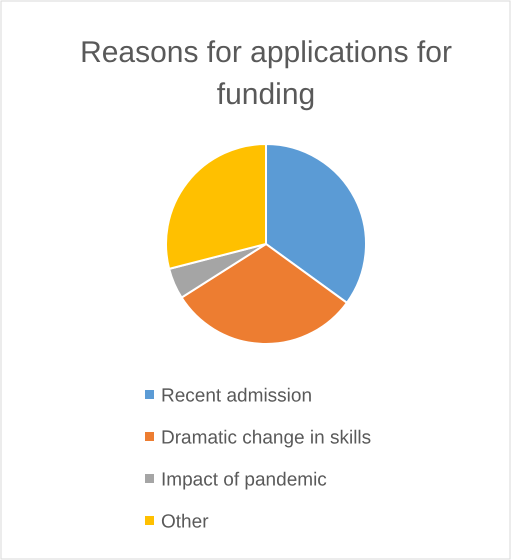 This screenshot has width=511, height=560. What do you see at coordinates (236, 396) in the screenshot?
I see `legend-label: Recent admission` at bounding box center [236, 396].